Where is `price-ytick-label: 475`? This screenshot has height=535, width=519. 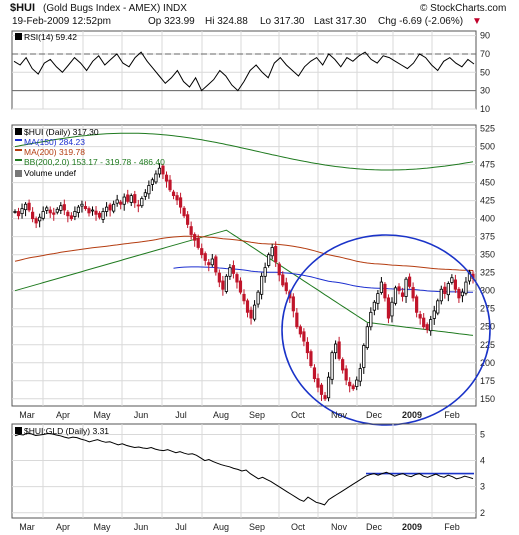
price-ytick-label: 475 is located at coordinates (487, 165).